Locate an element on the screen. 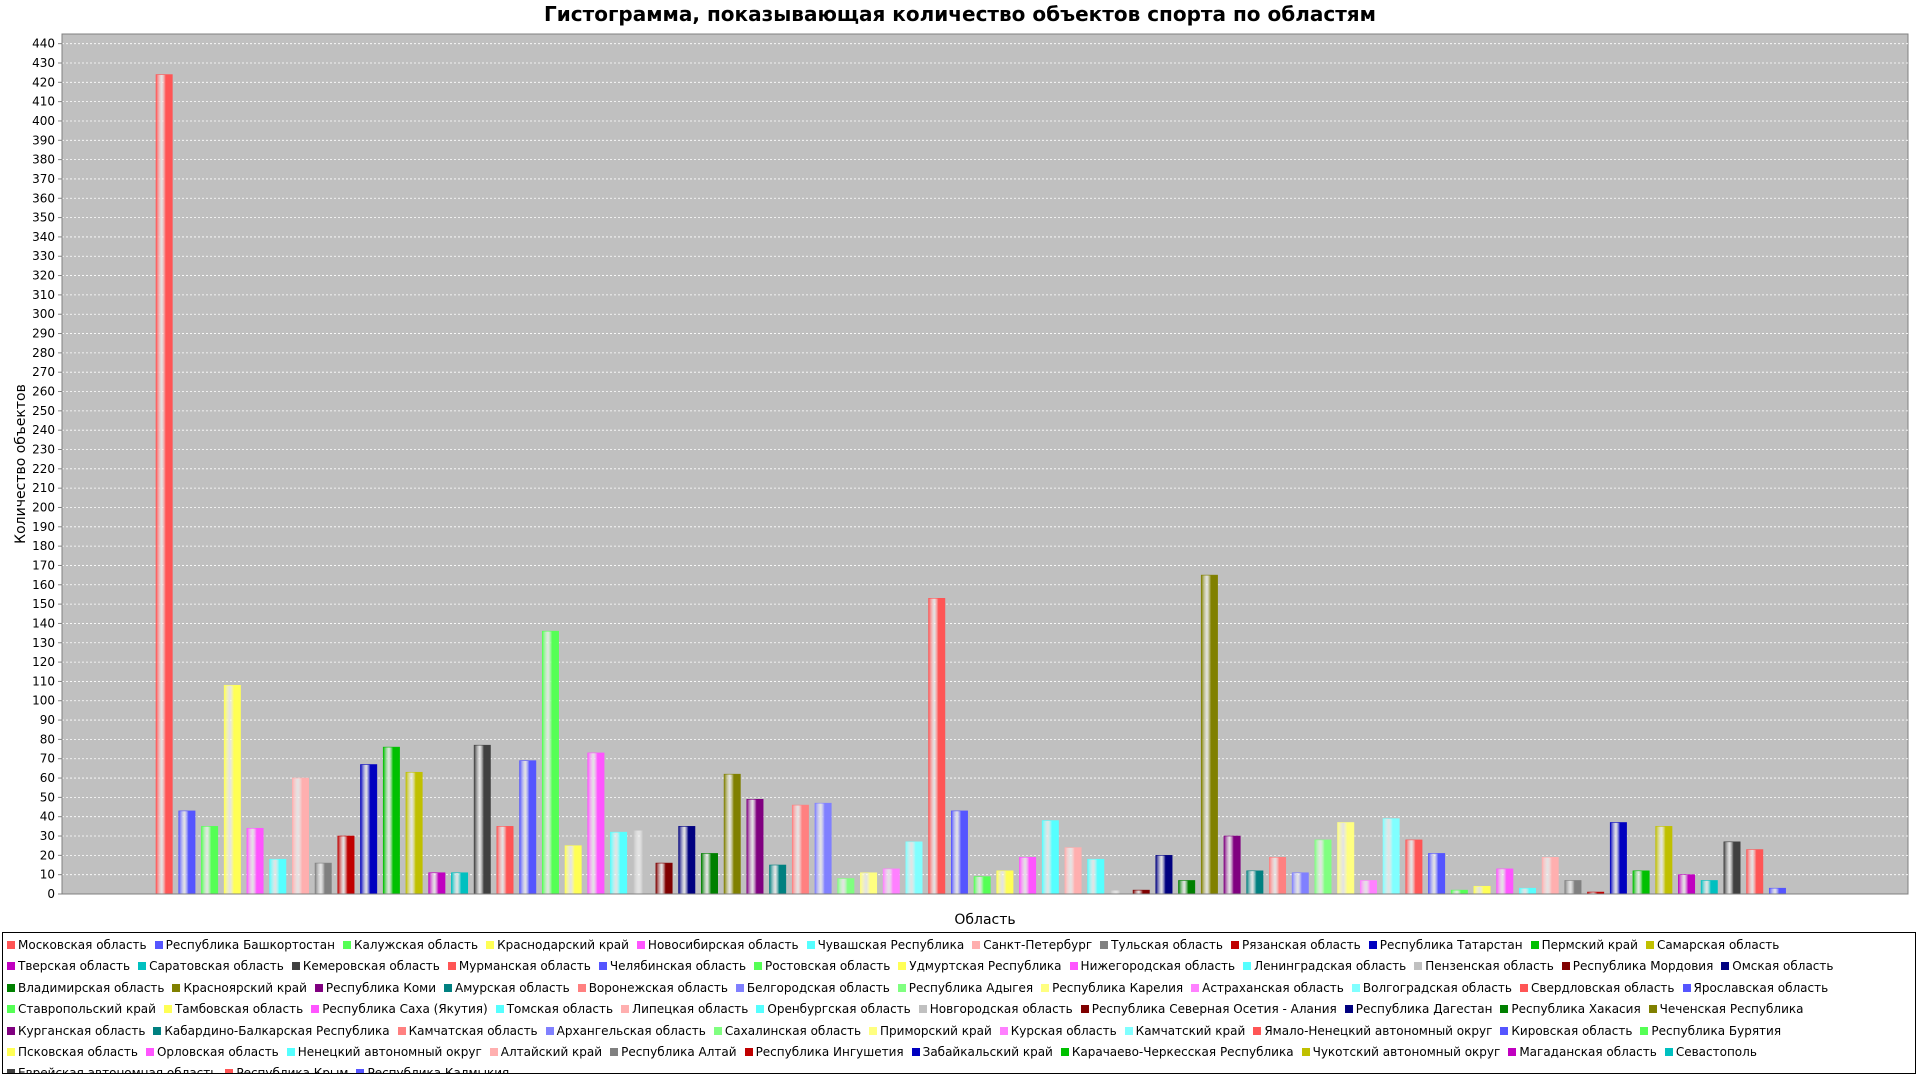  y-tick-label: 160 is located at coordinates (43, 585).